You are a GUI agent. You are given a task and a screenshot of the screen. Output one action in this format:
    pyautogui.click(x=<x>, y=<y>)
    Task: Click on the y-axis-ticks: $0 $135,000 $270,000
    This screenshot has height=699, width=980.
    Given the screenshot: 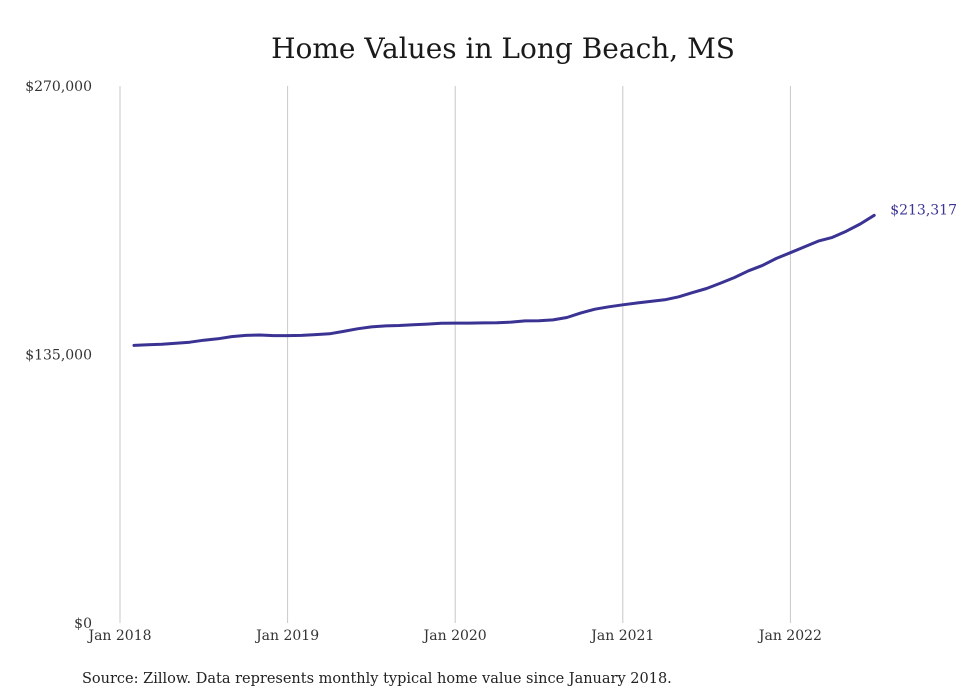 What is the action you would take?
    pyautogui.click(x=58, y=355)
    